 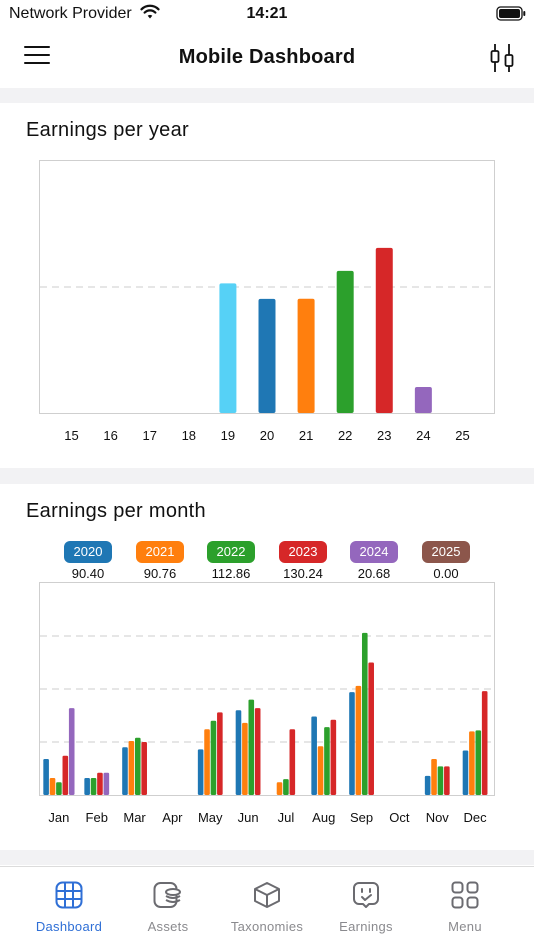 What do you see at coordinates (465, 772) in the screenshot?
I see `month-bar-dec-2020` at bounding box center [465, 772].